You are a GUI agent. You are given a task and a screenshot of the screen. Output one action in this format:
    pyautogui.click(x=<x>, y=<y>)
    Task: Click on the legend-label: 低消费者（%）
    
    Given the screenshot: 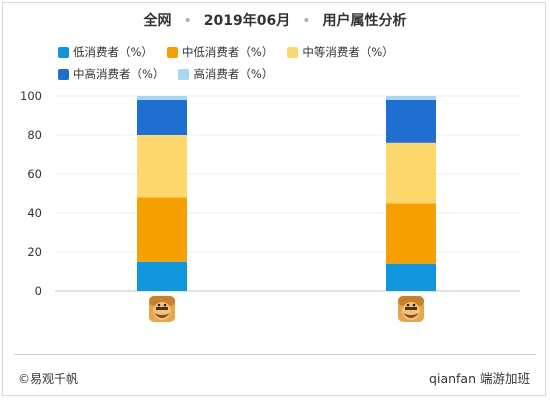 What is the action you would take?
    pyautogui.click(x=113, y=52)
    